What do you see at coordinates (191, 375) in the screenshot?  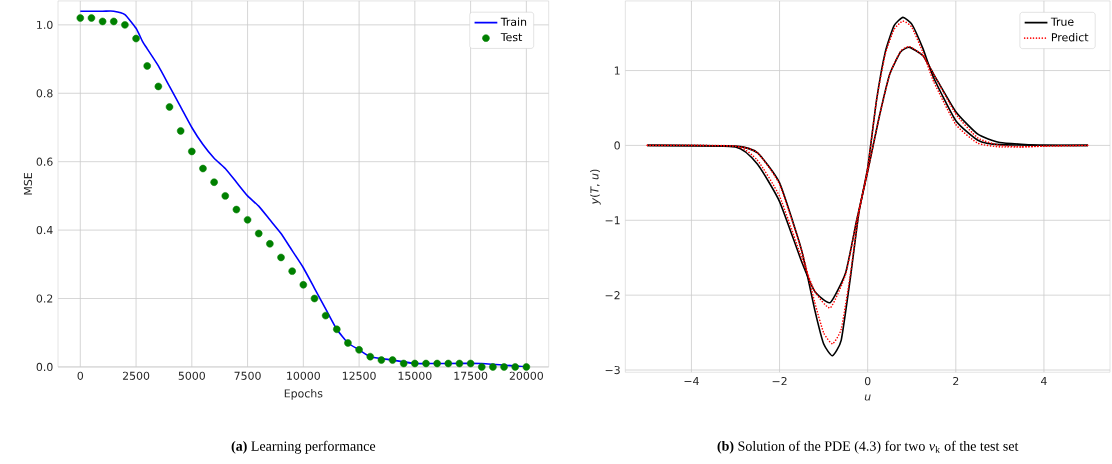 I see `x-tick-label: 5000` at bounding box center [191, 375].